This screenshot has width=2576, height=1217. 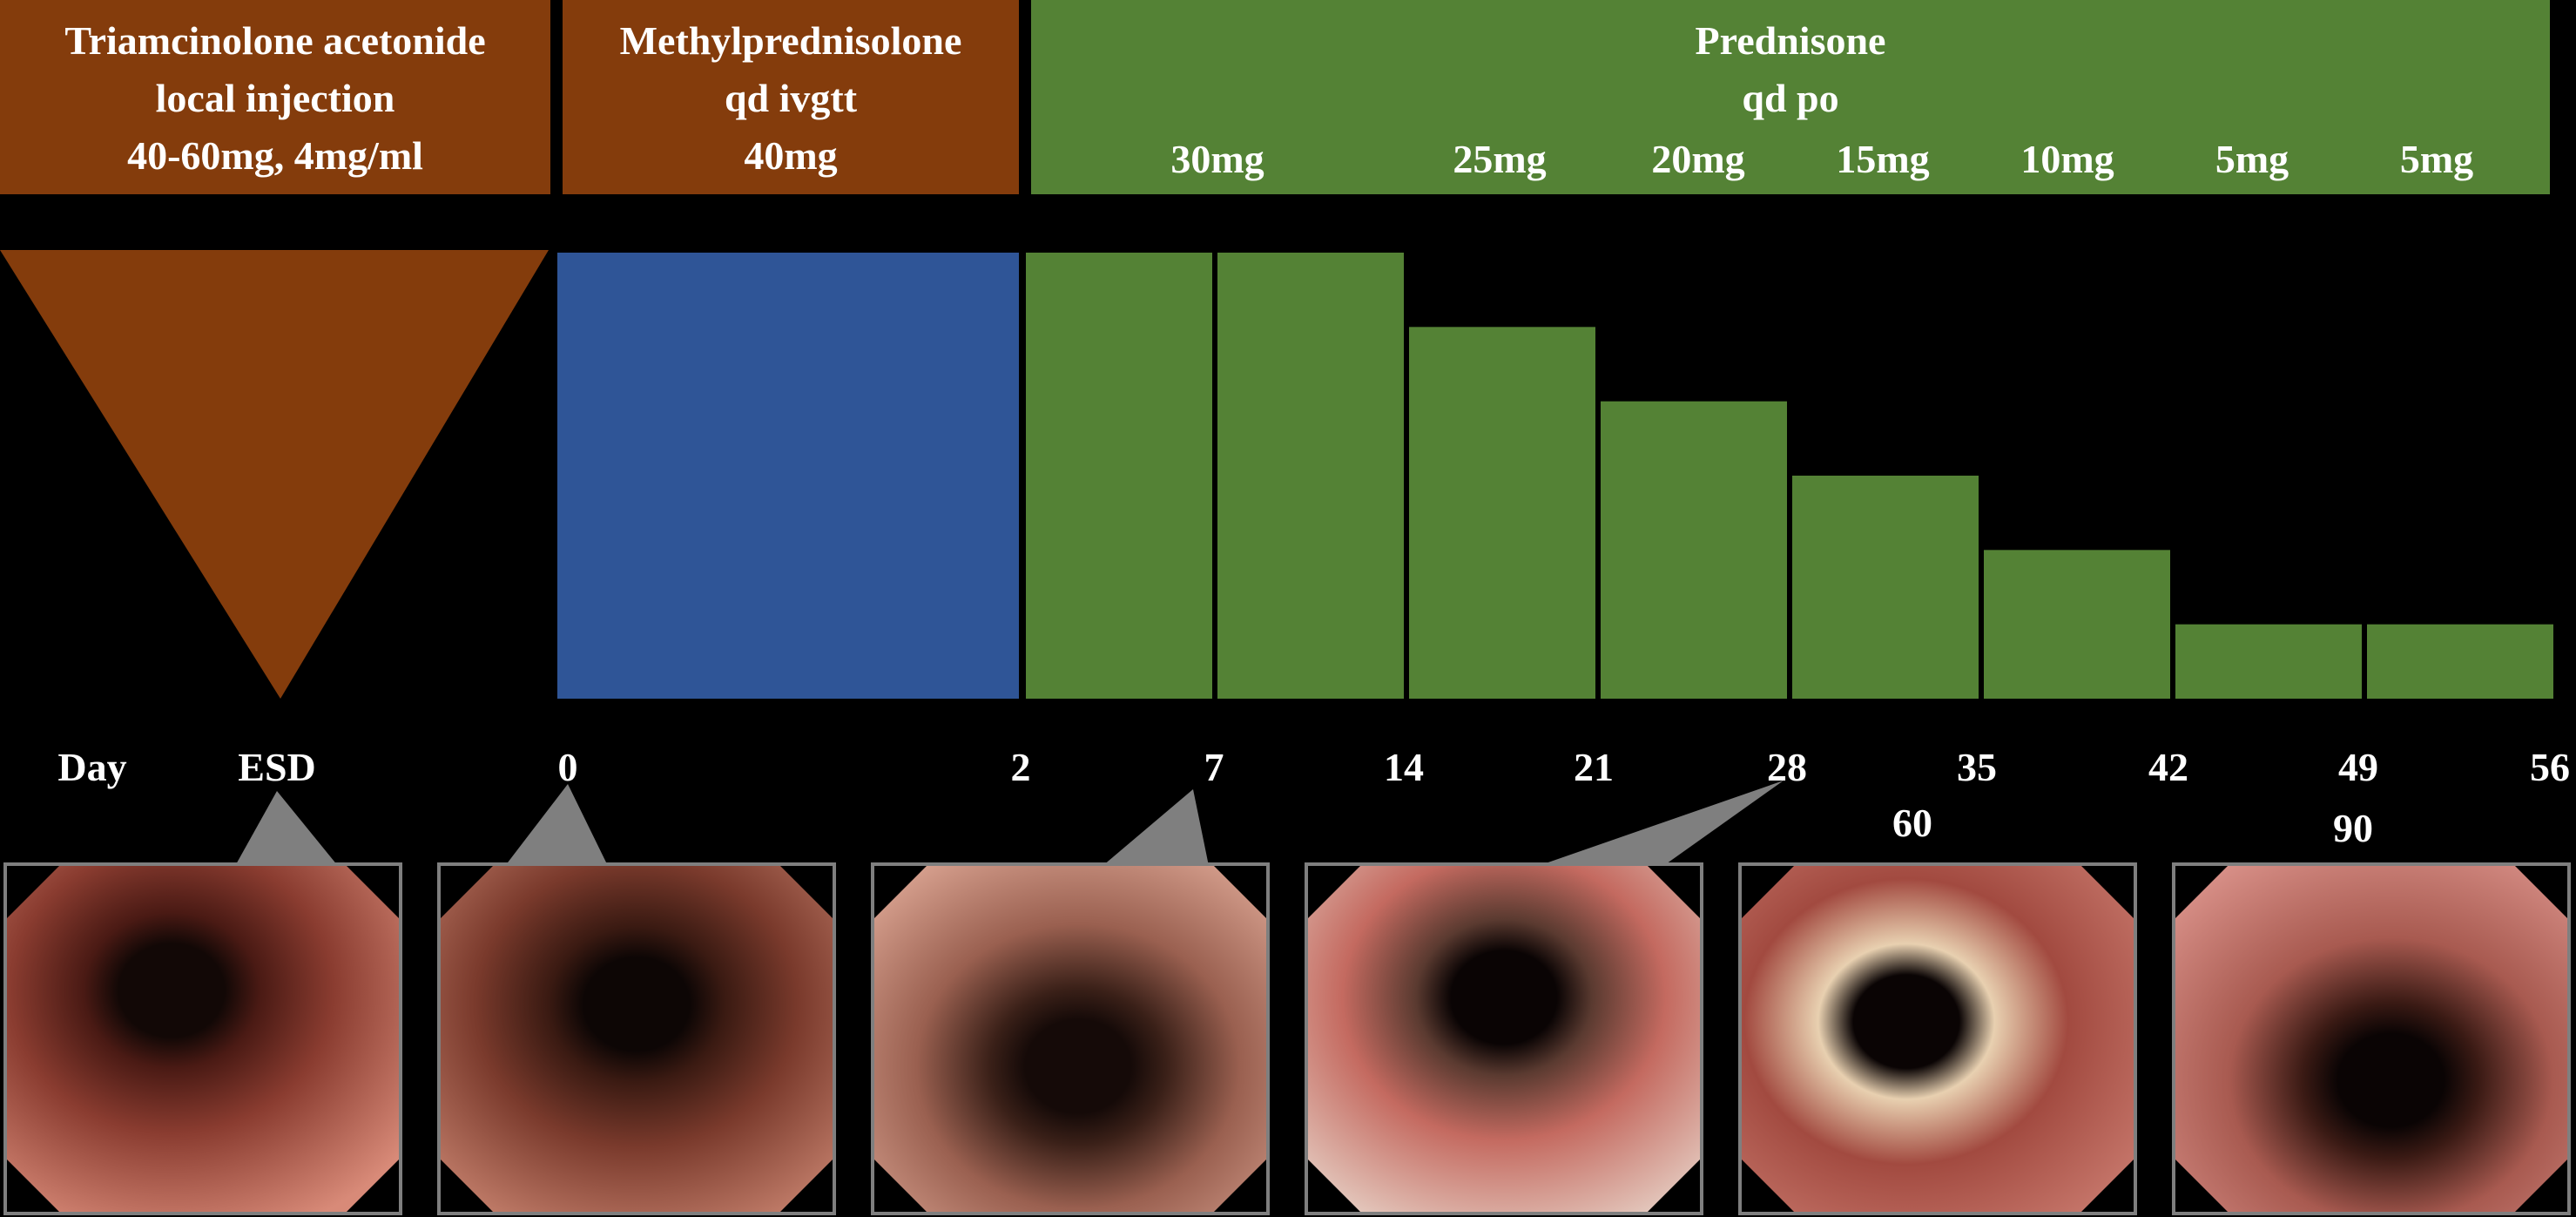 What do you see at coordinates (286, 829) in the screenshot?
I see `pointer-esd` at bounding box center [286, 829].